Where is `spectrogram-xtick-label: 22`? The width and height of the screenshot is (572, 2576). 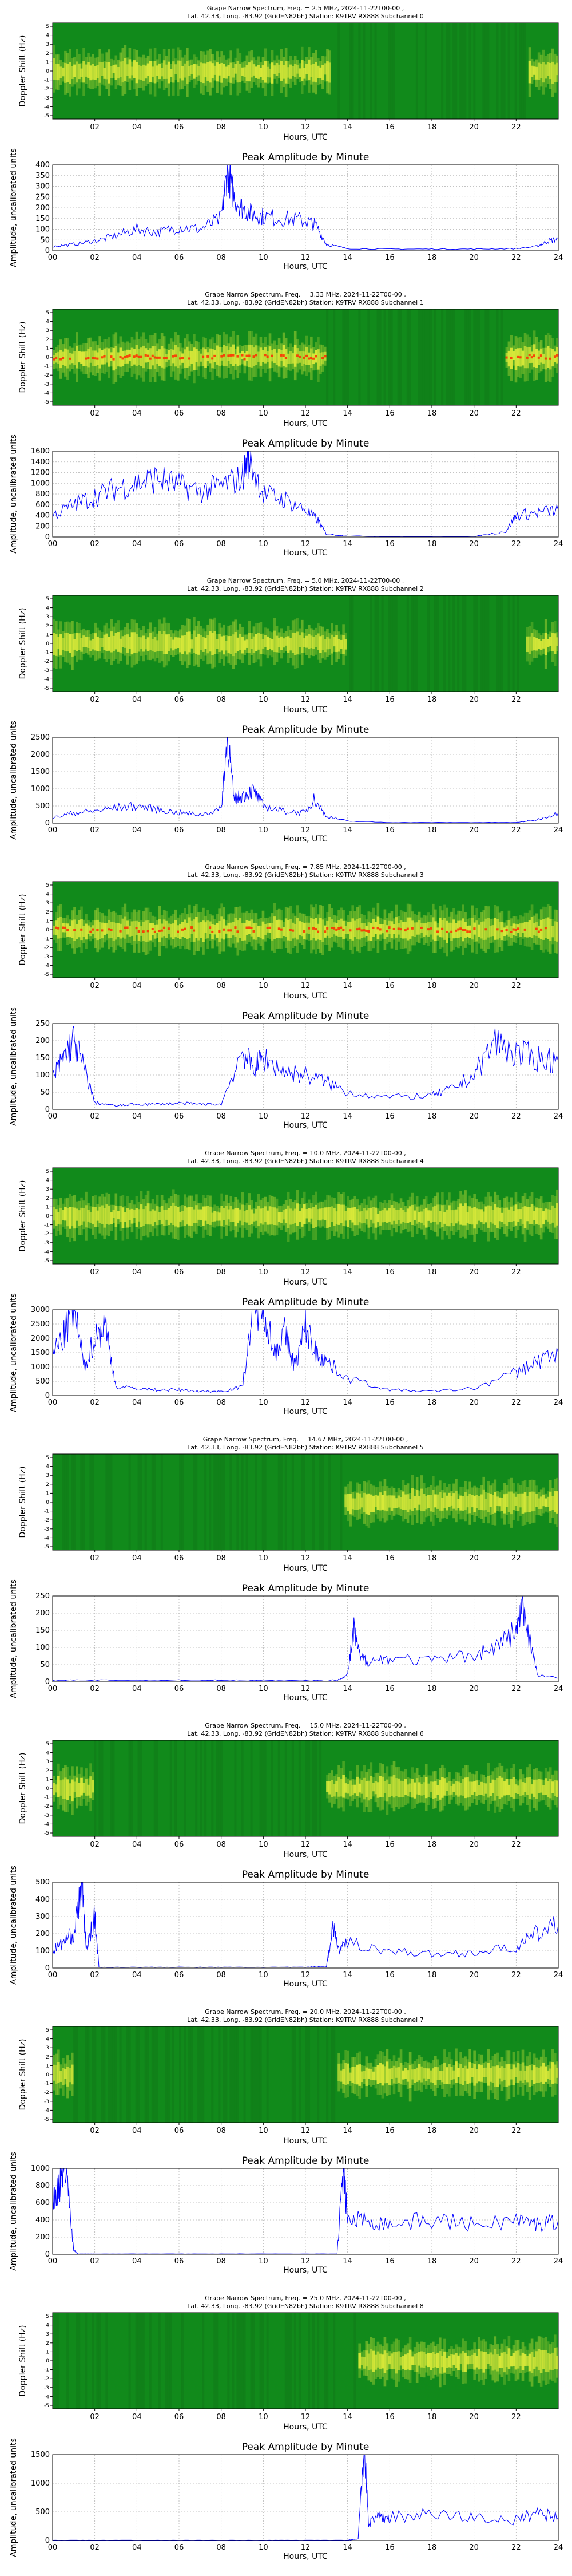
spectrogram-xtick-label: 22 is located at coordinates (516, 1558).